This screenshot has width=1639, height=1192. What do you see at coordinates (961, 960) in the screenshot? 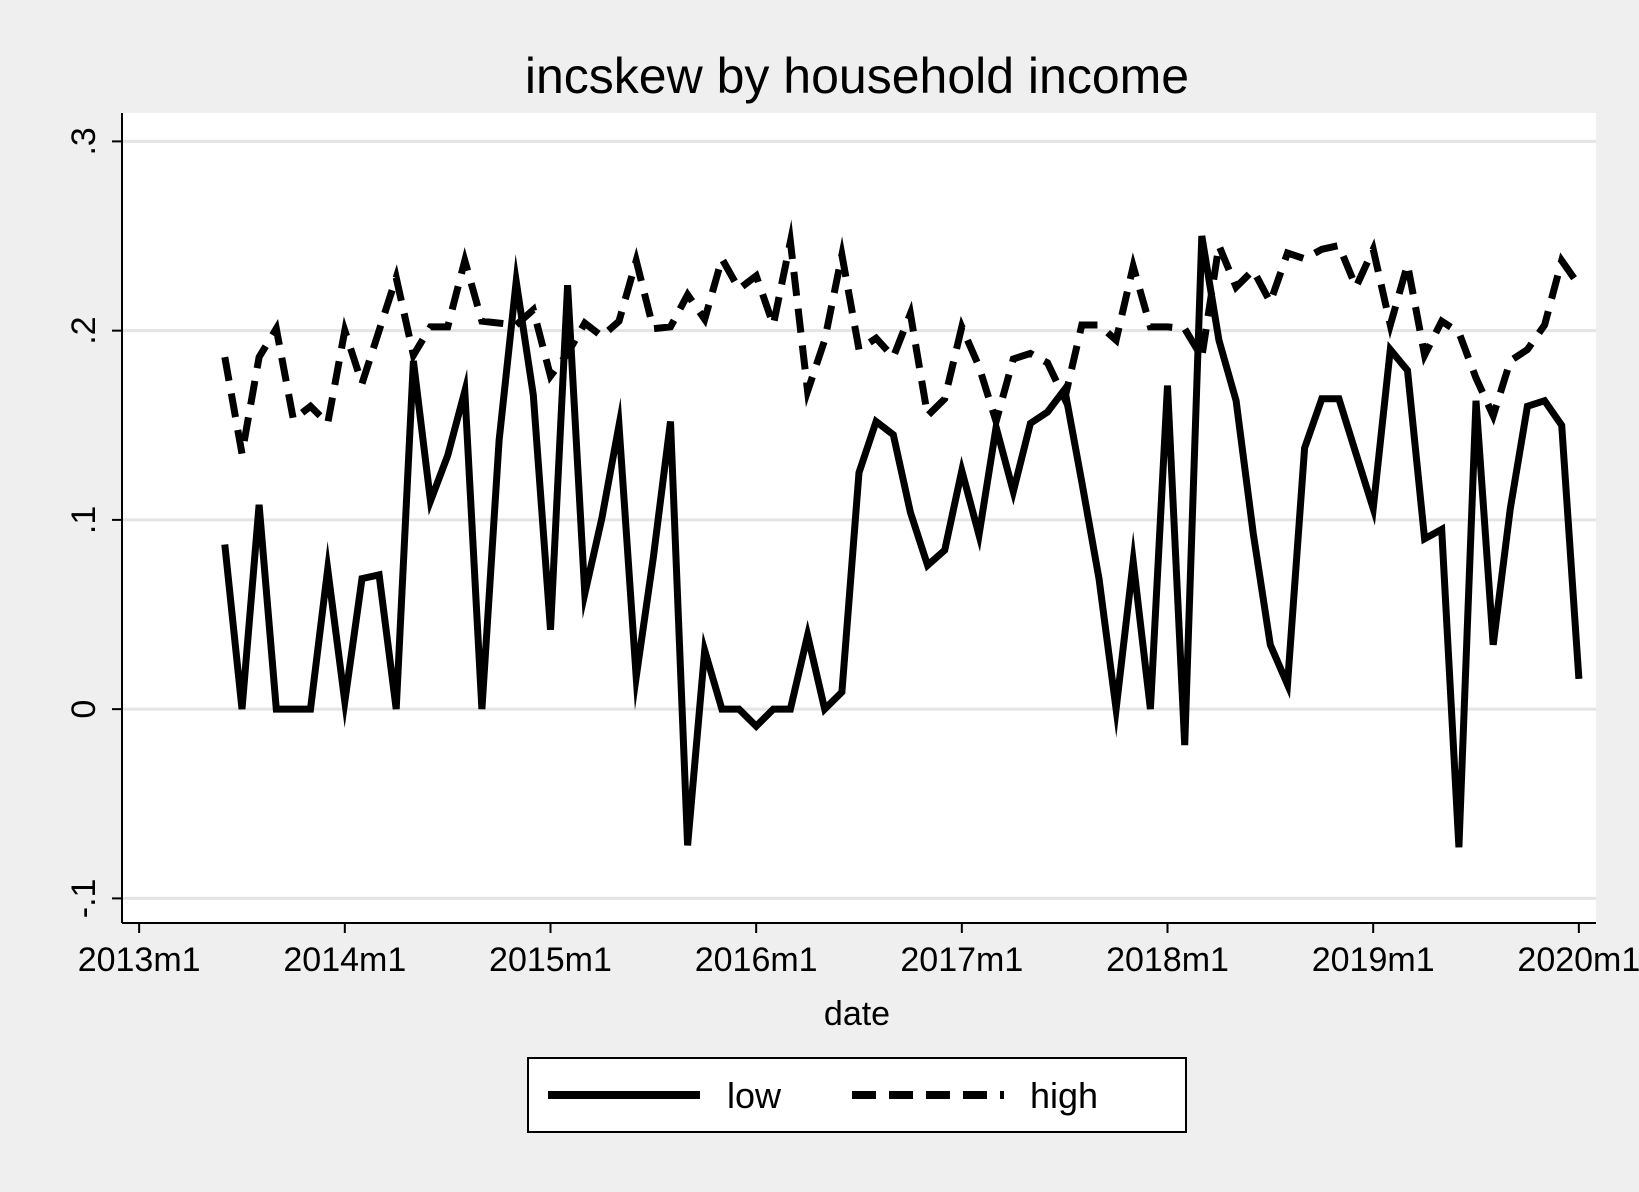
I see `x-tick-label: 2017m1` at bounding box center [961, 960].